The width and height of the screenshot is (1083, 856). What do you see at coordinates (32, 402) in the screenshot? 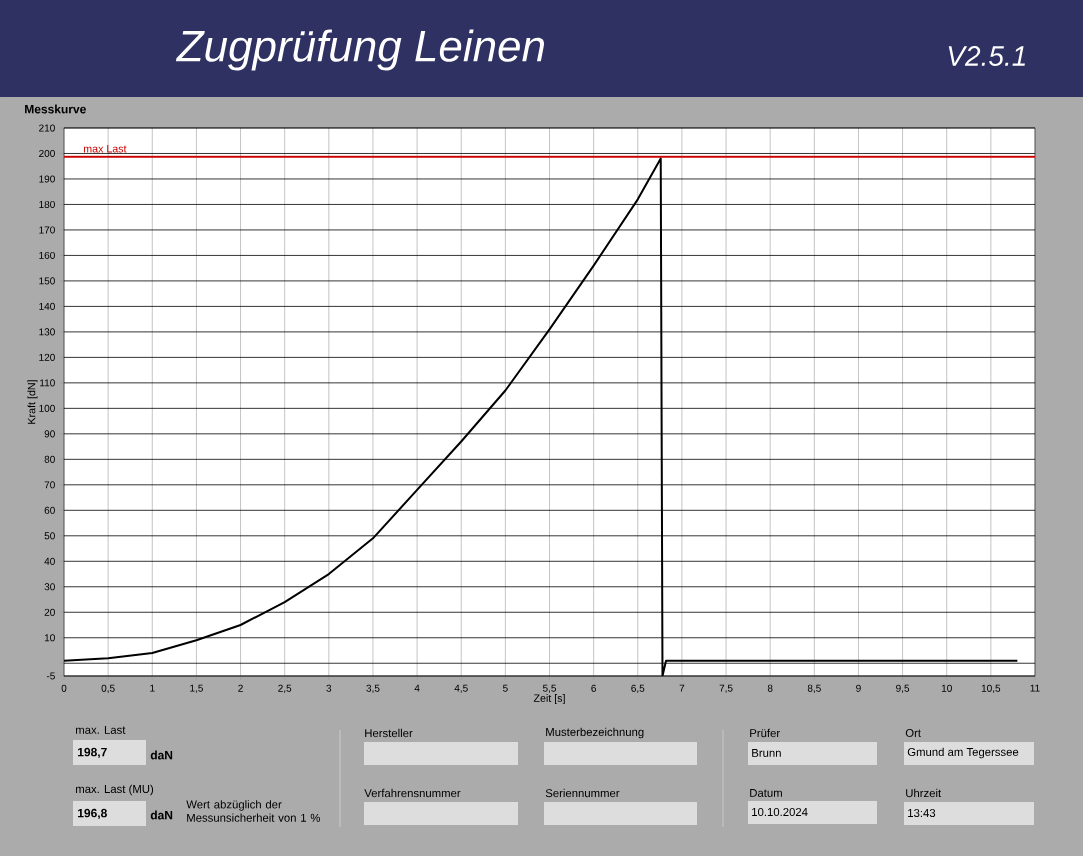
I see `y-axis-title: Kraft [dN]` at bounding box center [32, 402].